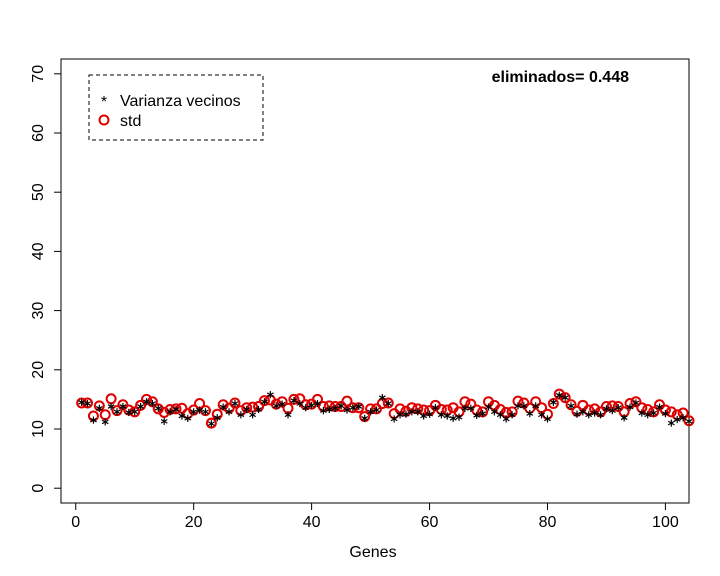 The image size is (720, 576). What do you see at coordinates (38, 192) in the screenshot?
I see `y-tick-label: 50` at bounding box center [38, 192].